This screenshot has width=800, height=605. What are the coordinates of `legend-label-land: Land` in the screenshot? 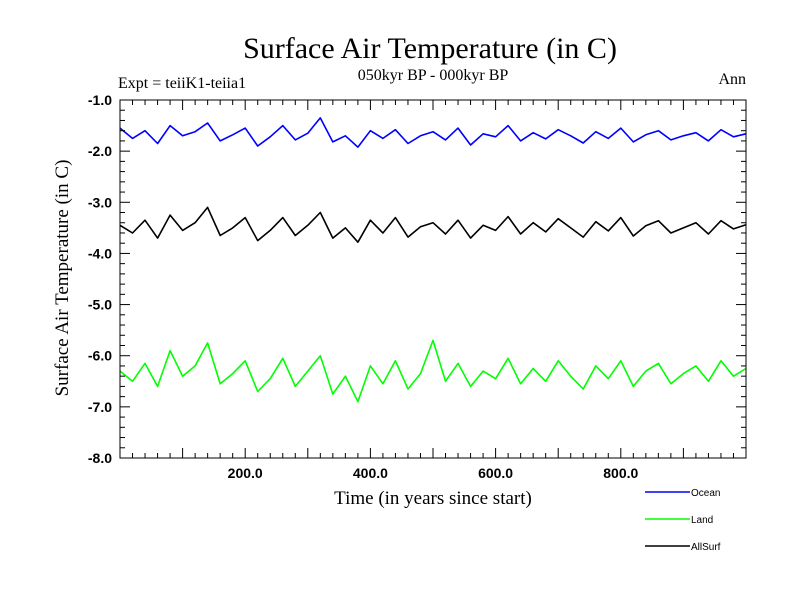 It's located at (702, 520).